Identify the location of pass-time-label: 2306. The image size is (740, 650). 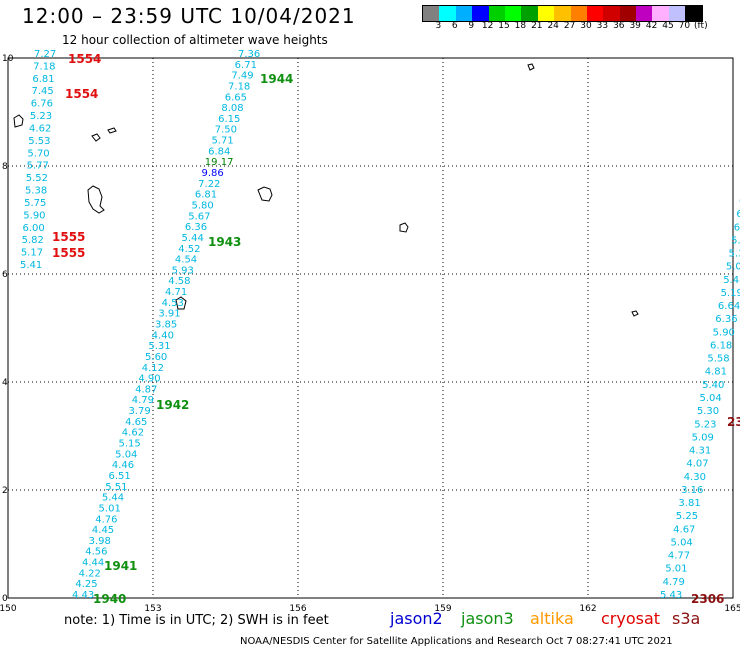
(707, 599).